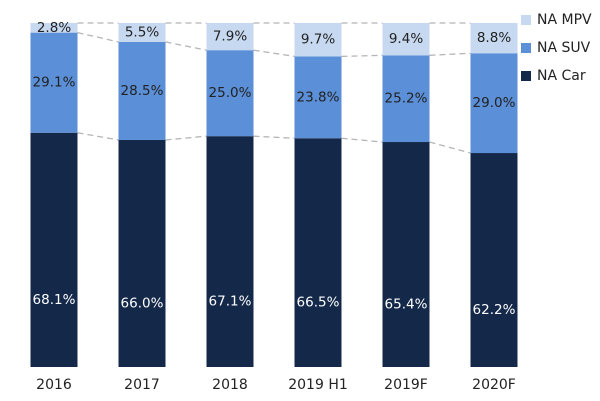  Describe the element at coordinates (54, 385) in the screenshot. I see `x-tick-label: 2016` at that location.